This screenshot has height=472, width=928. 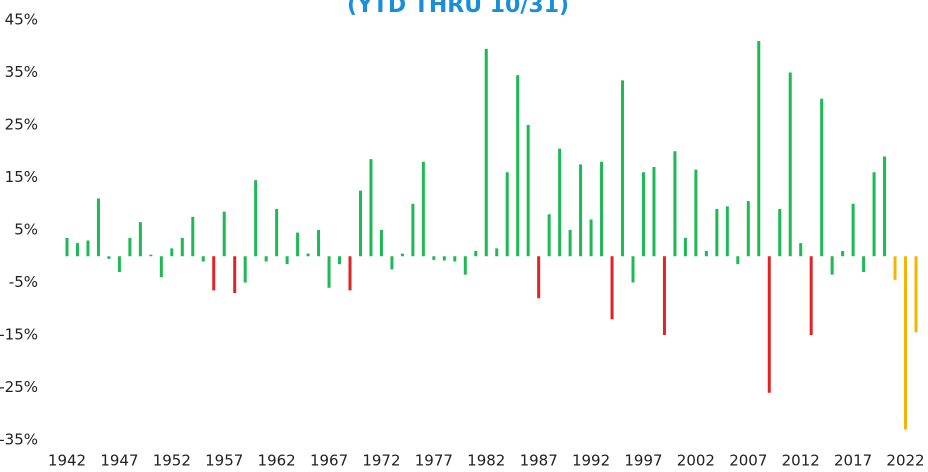 I want to click on x-tick-label: 1952, so click(x=172, y=461).